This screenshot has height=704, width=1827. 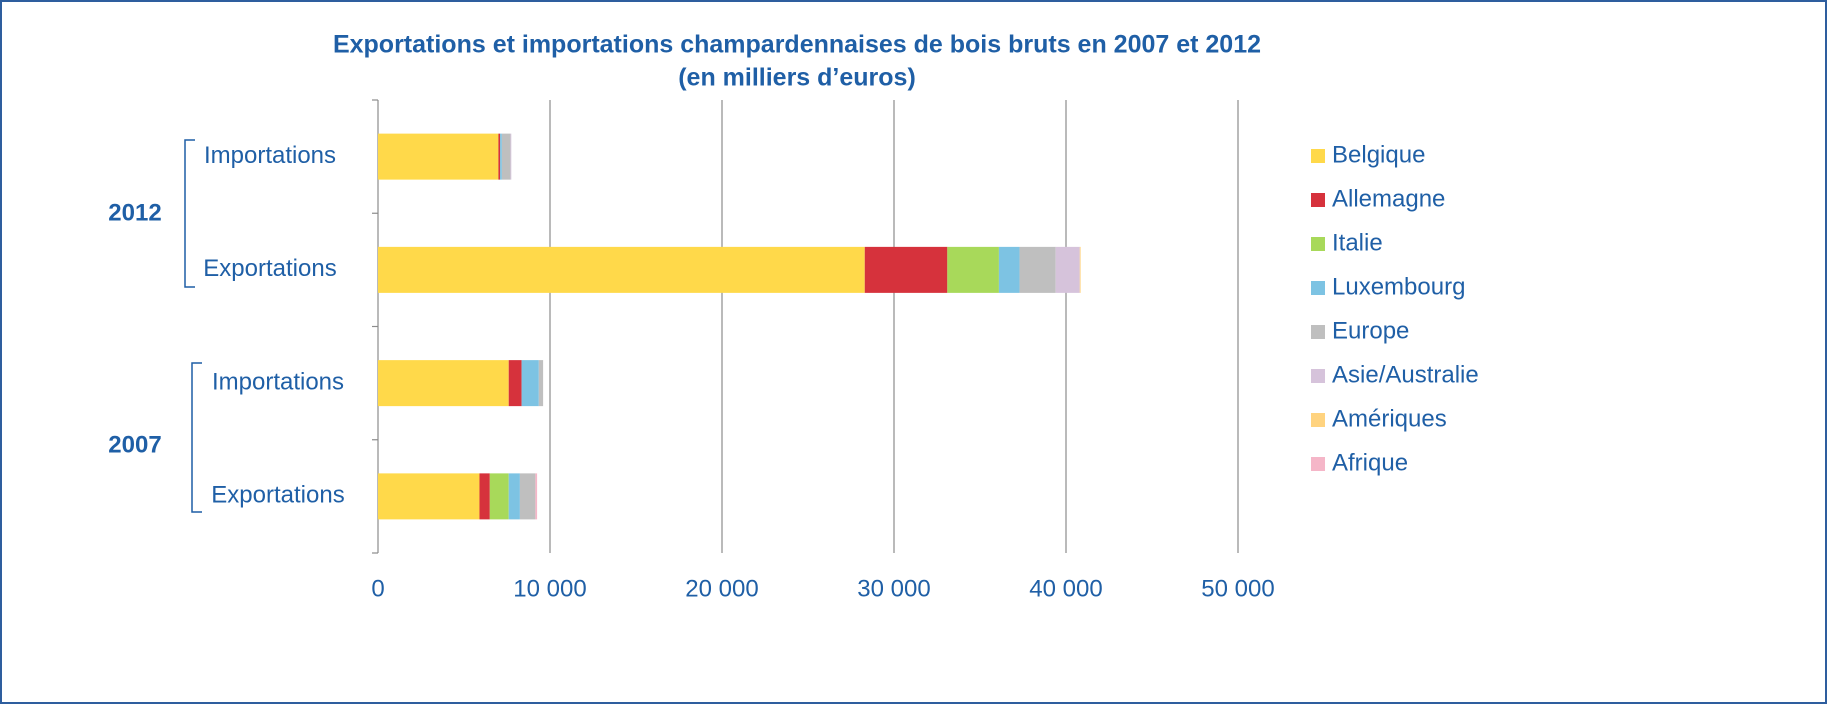 I want to click on x-tick-label: 10 000, so click(x=549, y=588).